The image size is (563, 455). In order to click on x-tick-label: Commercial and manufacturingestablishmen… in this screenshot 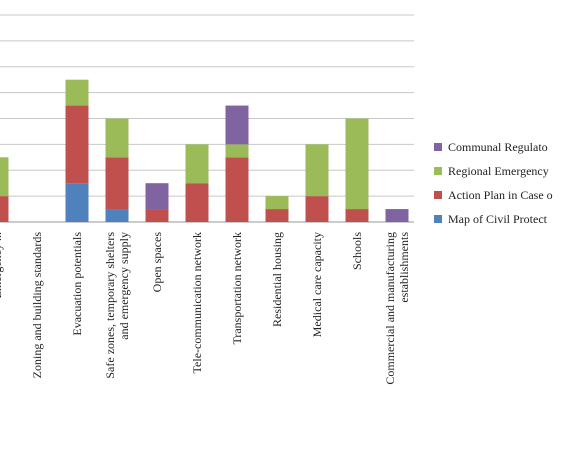, I will do `click(397, 308)`.